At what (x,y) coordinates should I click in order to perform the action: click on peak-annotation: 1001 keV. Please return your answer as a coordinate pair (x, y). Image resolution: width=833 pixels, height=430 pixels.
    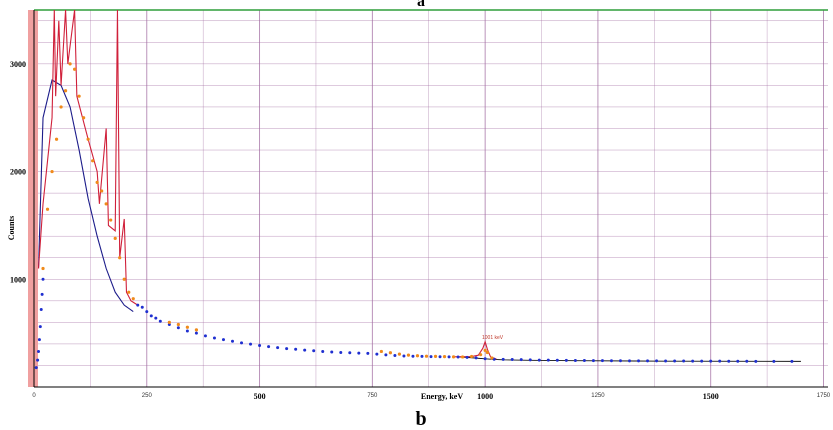
    Looking at the image, I should click on (493, 338).